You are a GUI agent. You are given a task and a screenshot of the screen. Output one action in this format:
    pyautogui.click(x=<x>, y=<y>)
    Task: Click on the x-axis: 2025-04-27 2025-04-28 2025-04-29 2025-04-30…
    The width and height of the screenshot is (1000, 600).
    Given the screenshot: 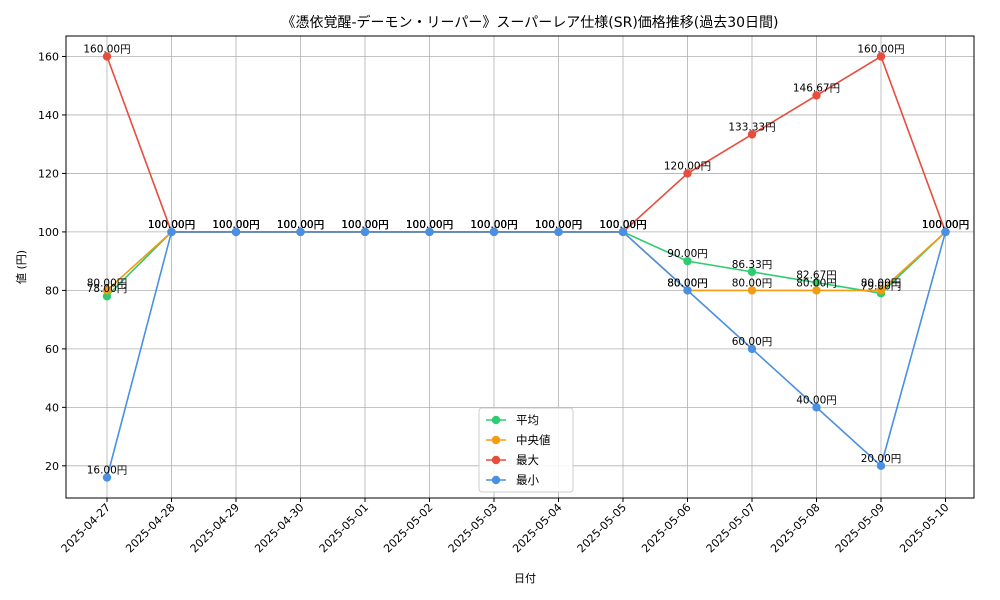 What is the action you would take?
    pyautogui.click(x=505, y=526)
    